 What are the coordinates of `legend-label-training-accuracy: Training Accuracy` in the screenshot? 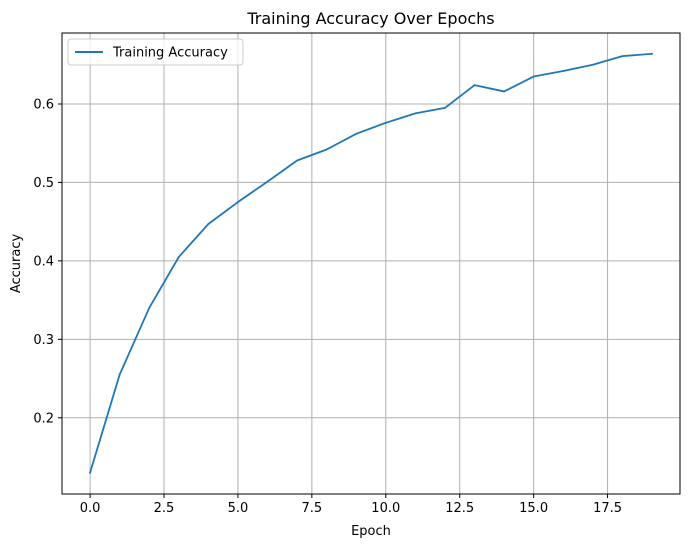 It's located at (170, 53).